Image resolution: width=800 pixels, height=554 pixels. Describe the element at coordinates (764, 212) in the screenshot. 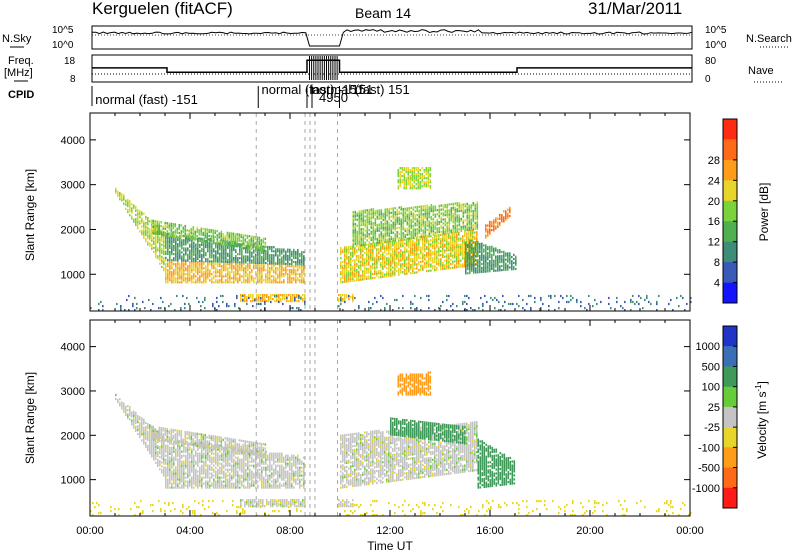

I see `power-colorbar-label: Power [dB]` at that location.